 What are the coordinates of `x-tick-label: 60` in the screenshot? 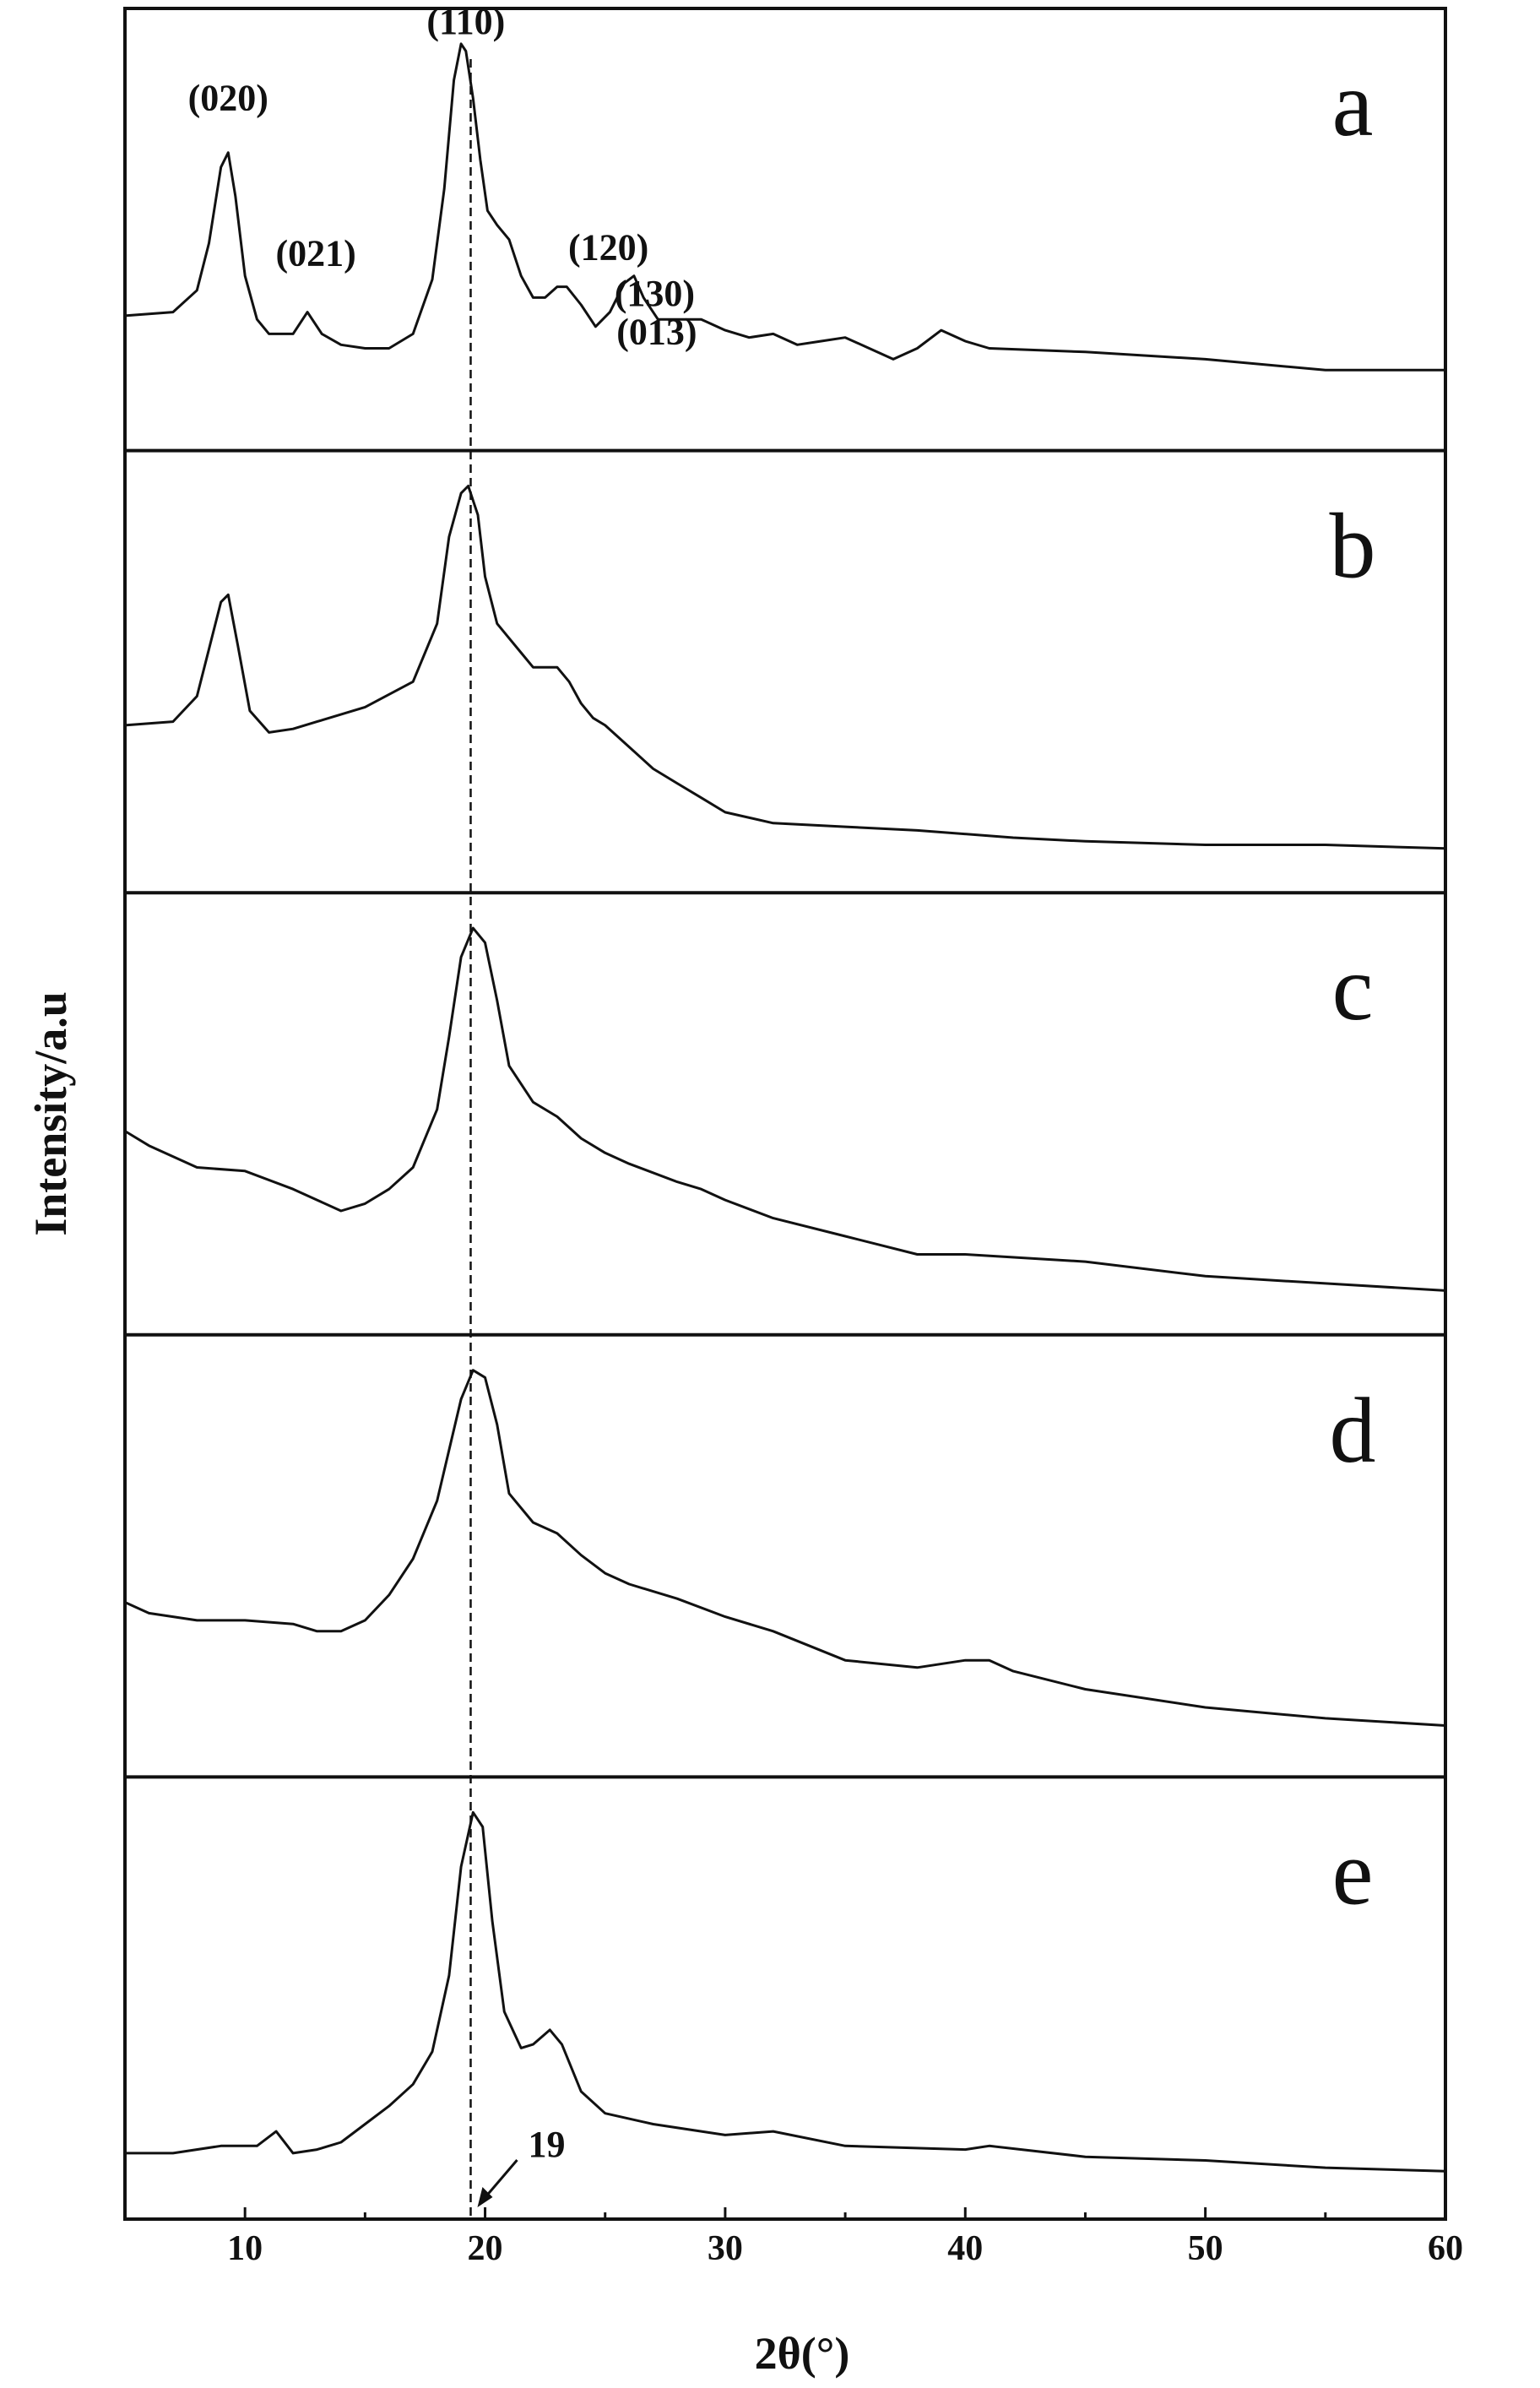 It's located at (1445, 2248).